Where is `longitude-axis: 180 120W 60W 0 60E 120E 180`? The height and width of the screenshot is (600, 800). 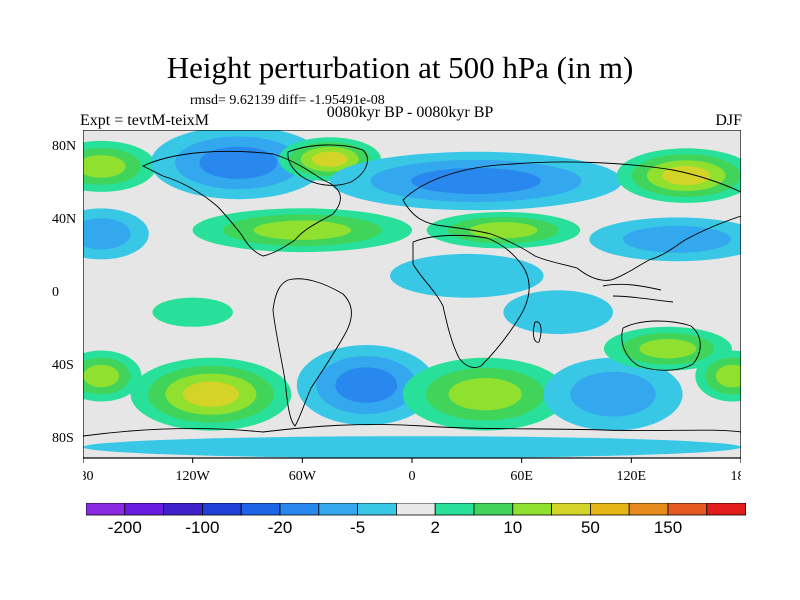 longitude-axis: 180 120W 60W 0 60E 120E 180 is located at coordinates (412, 469).